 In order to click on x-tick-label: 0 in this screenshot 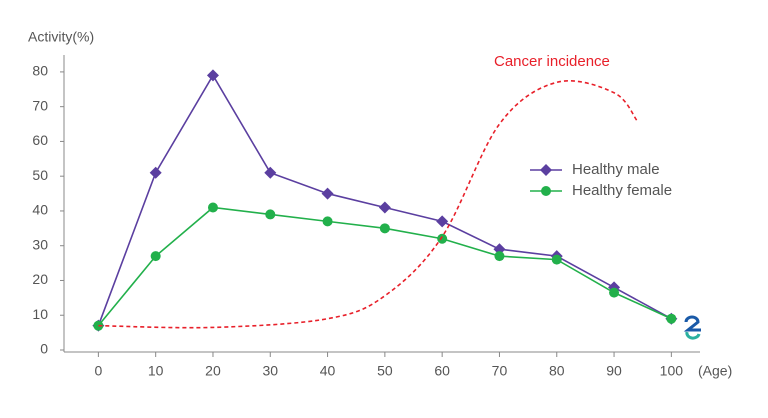, I will do `click(98, 371)`.